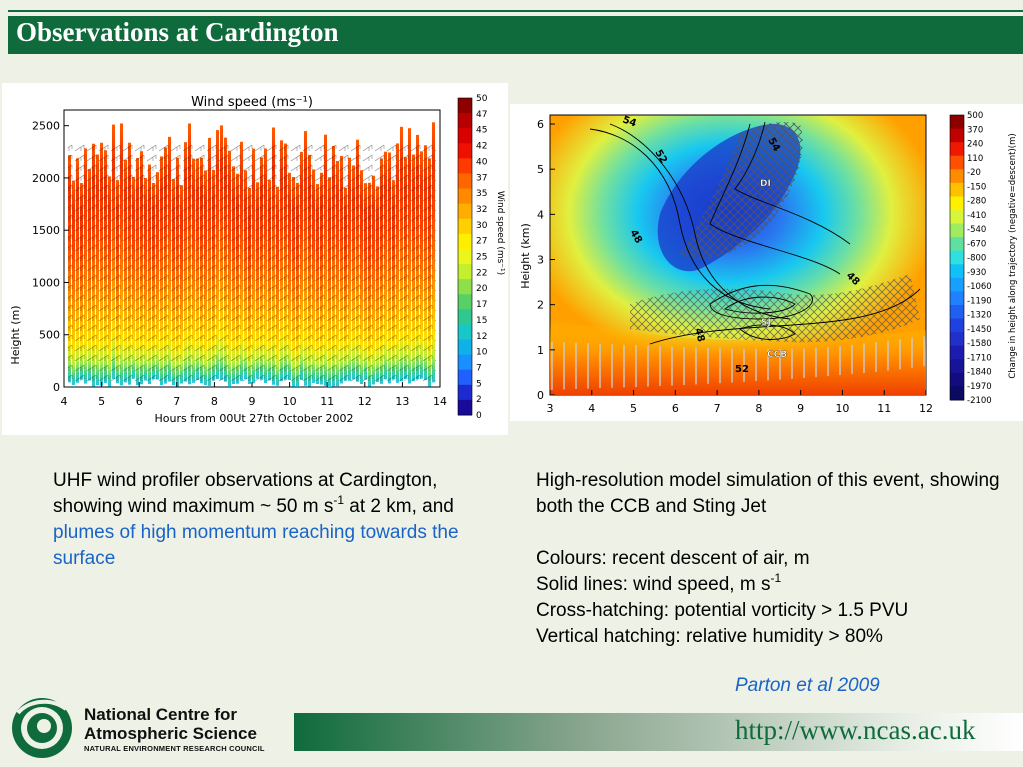 This screenshot has width=1023, height=767. What do you see at coordinates (481, 210) in the screenshot?
I see `colorbar-tick-label: 32` at bounding box center [481, 210].